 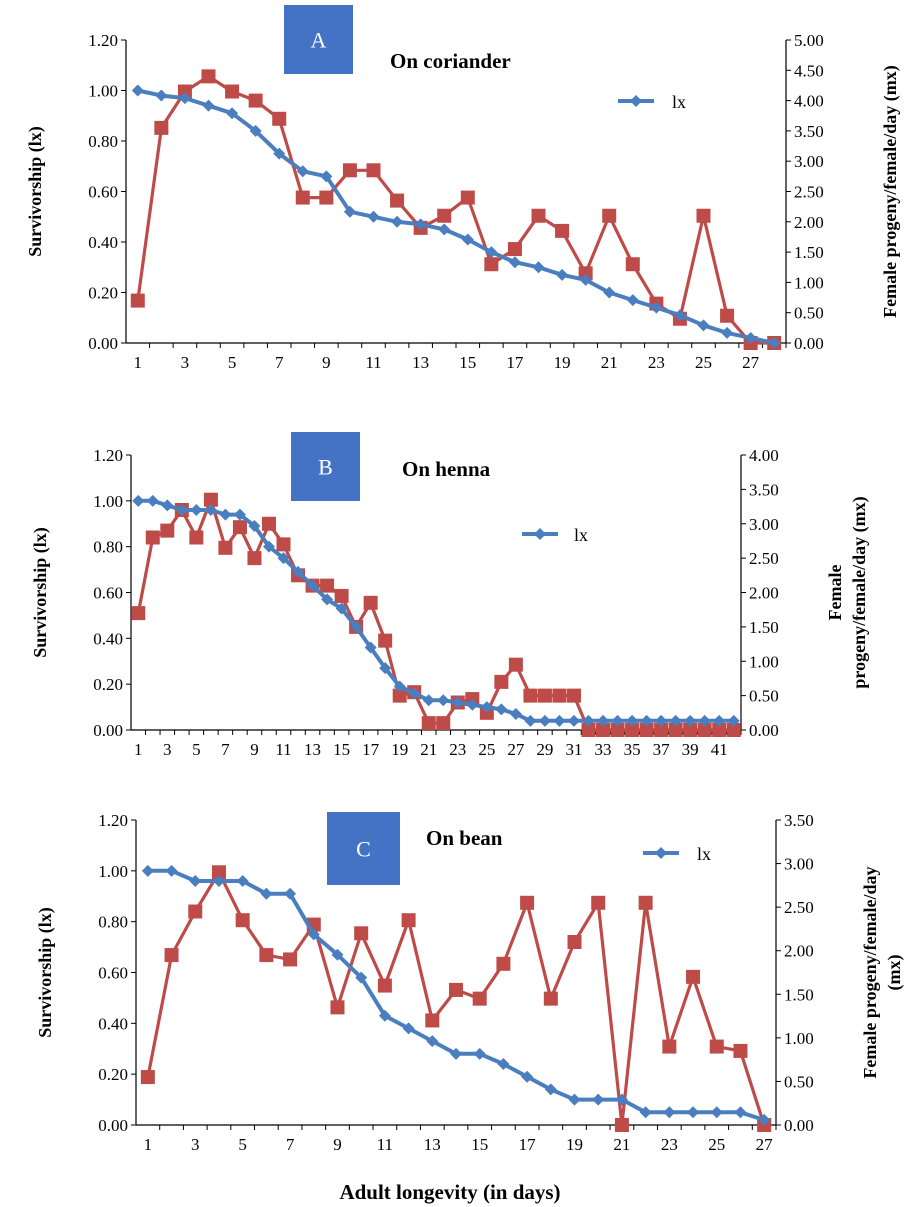 What do you see at coordinates (765, 1144) in the screenshot?
I see `x-tick-label: 27` at bounding box center [765, 1144].